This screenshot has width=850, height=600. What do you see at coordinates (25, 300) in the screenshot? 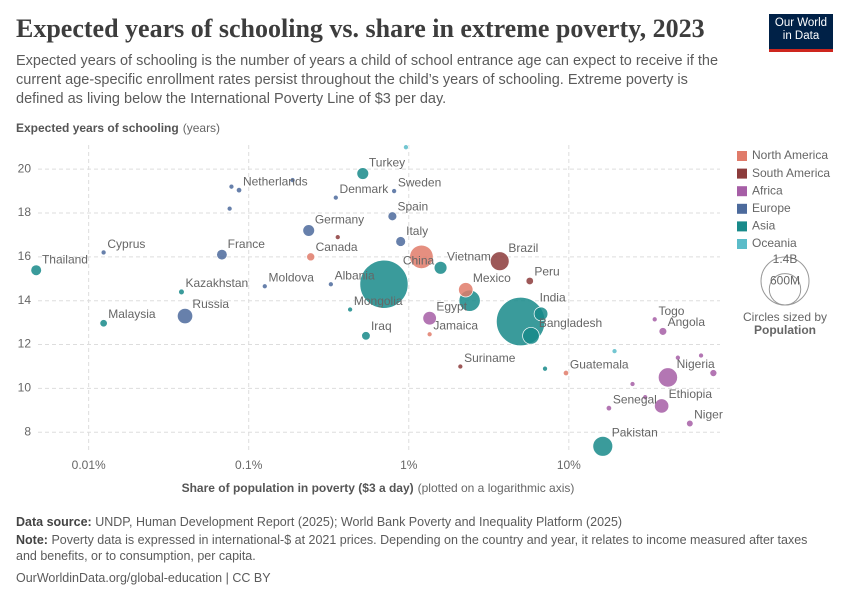
I see `y-tick-label: 14` at bounding box center [25, 300].